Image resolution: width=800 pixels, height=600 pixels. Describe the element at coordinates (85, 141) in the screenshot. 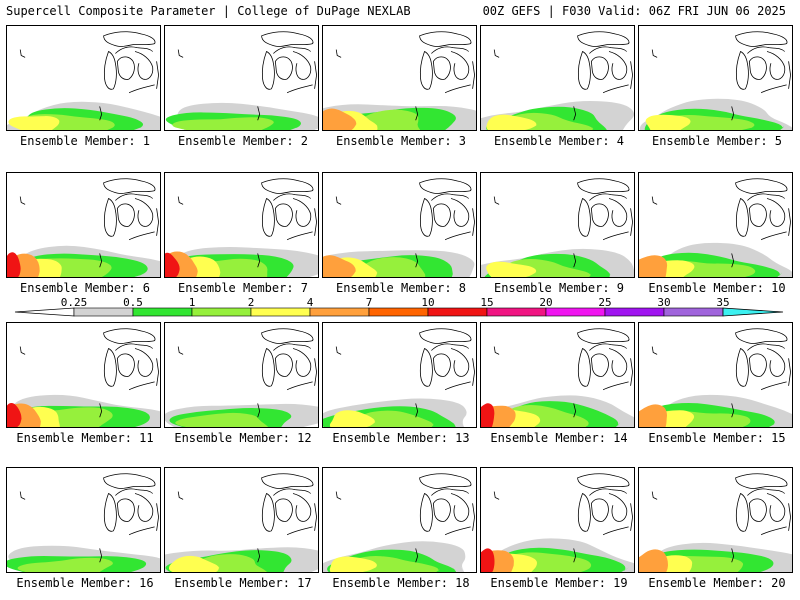

I see `ensemble-member-label: Ensemble Member: 1` at that location.